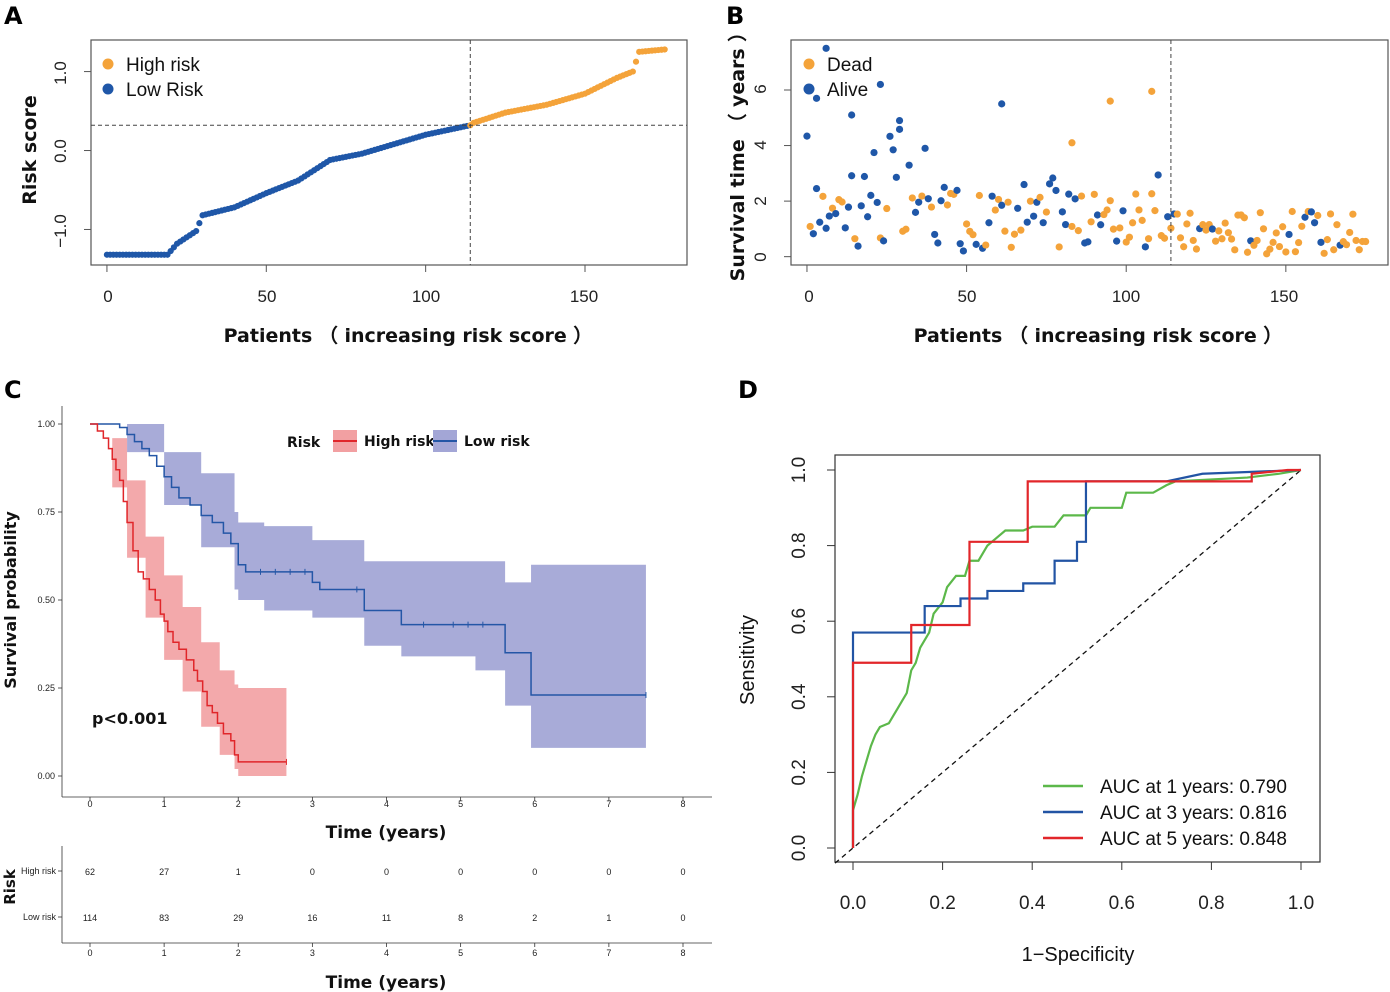 The width and height of the screenshot is (1390, 992). What do you see at coordinates (60, 231) in the screenshot?
I see `y-tick-label: −1.0` at bounding box center [60, 231].